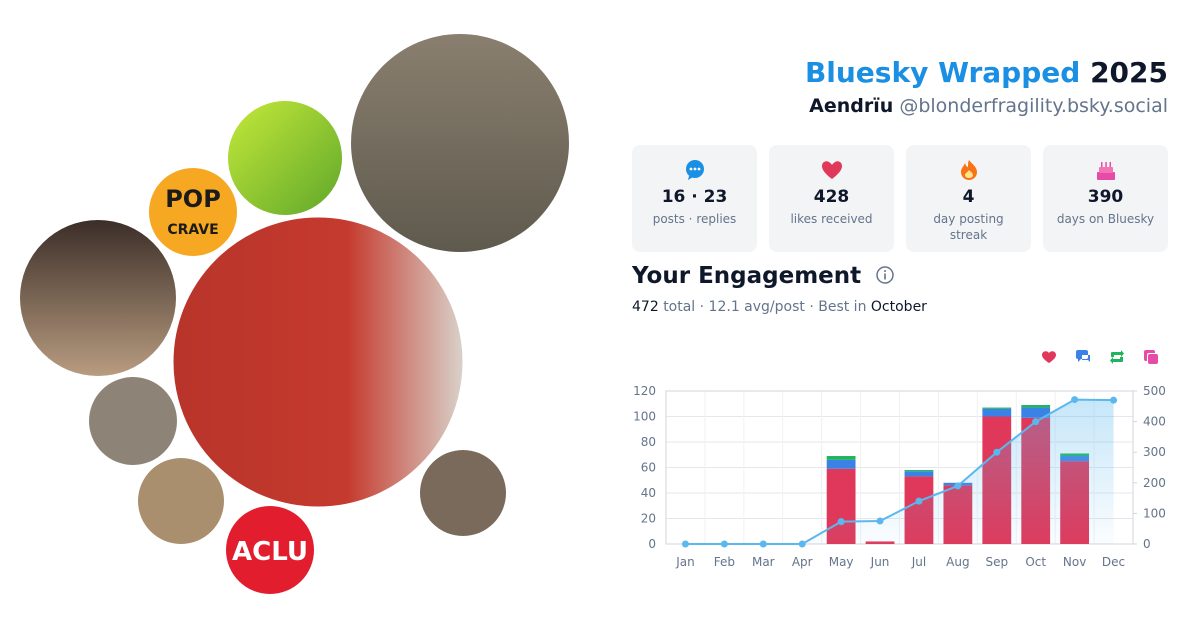 This screenshot has width=1200, height=630. Describe the element at coordinates (831, 219) in the screenshot. I see `stat-label: likes received` at that location.